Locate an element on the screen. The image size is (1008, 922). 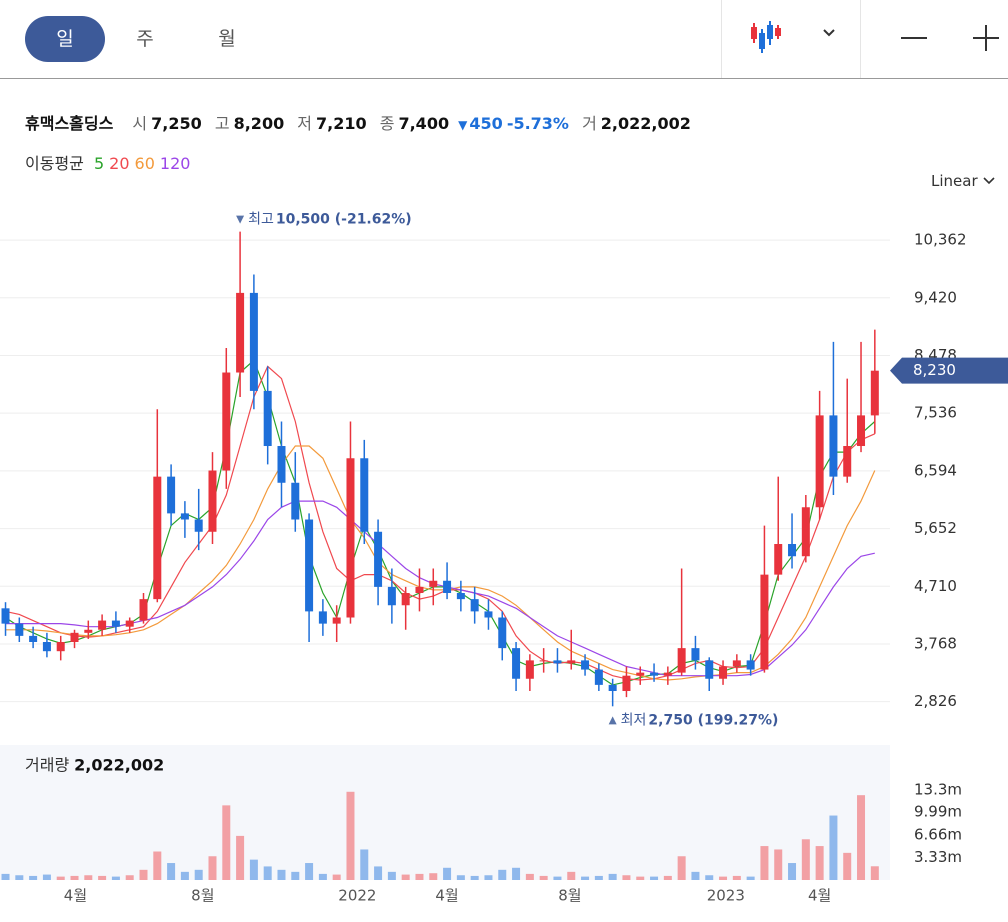
price-tag is located at coordinates (949, 370).